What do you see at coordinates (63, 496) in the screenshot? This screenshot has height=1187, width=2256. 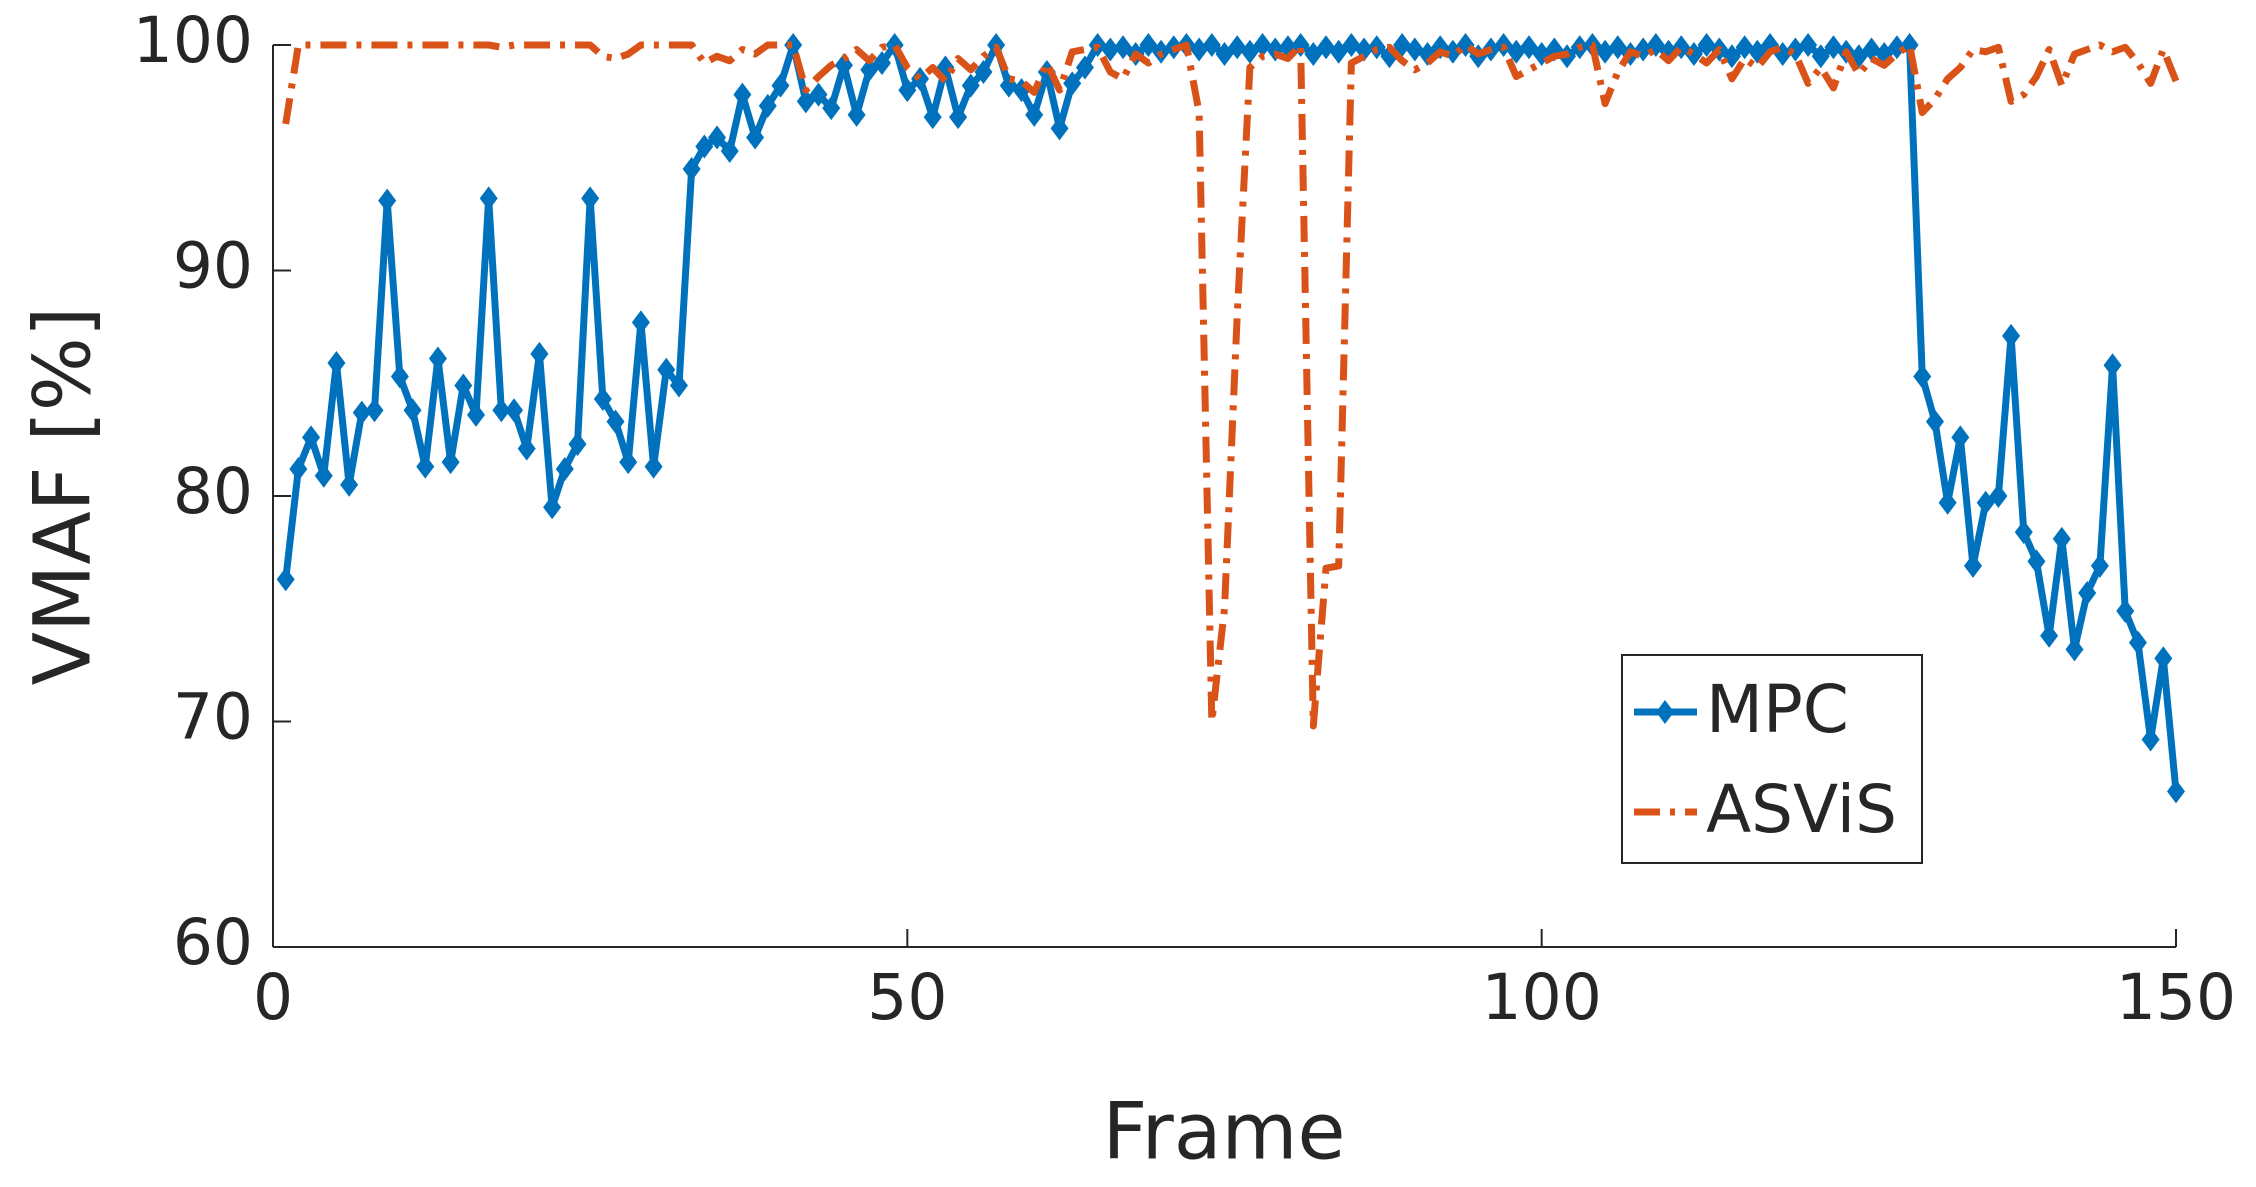 I see `y-axis-label: VMAF [%]` at bounding box center [63, 496].